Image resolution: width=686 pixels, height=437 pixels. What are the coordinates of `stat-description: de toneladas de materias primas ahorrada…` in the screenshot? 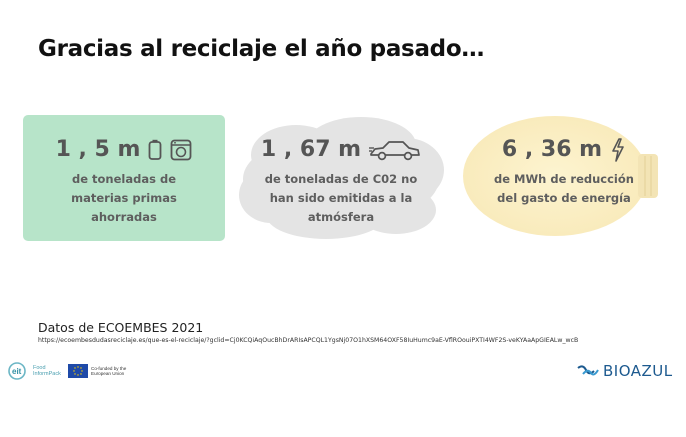 It's located at (124, 198).